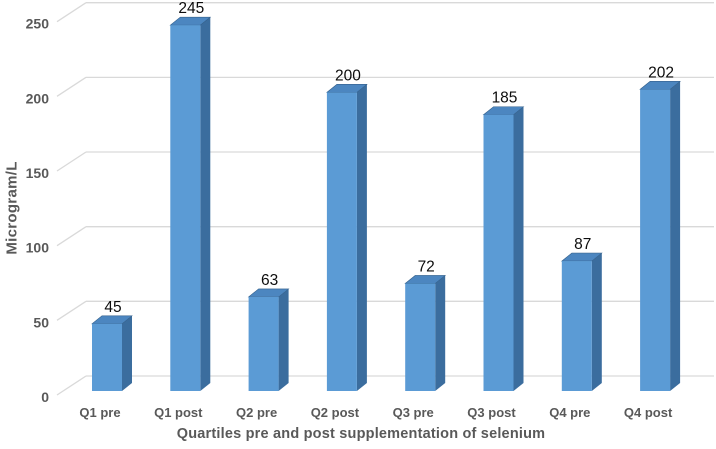 The height and width of the screenshot is (449, 716). What do you see at coordinates (505, 98) in the screenshot?
I see `value-label-q3-post: 185` at bounding box center [505, 98].